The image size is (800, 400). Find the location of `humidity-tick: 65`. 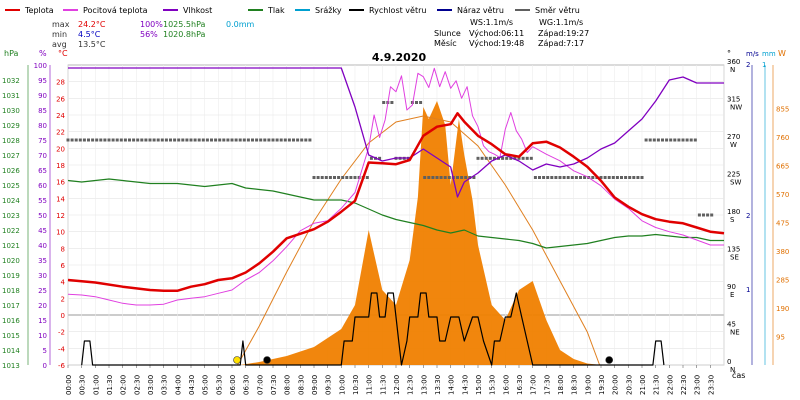

humidity-tick: 65 is located at coordinates (42, 171).